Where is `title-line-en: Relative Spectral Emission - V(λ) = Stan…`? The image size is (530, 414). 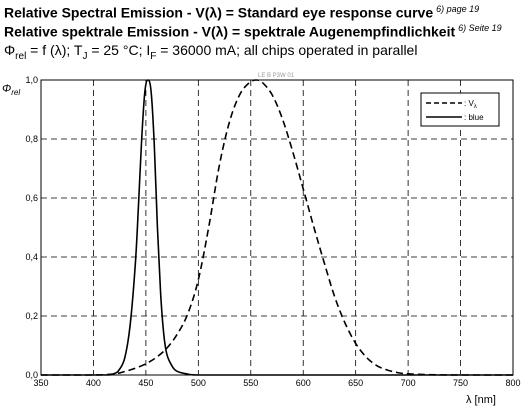 title-line-en: Relative Spectral Emission - V(λ) = Stan… is located at coordinates (241, 12).